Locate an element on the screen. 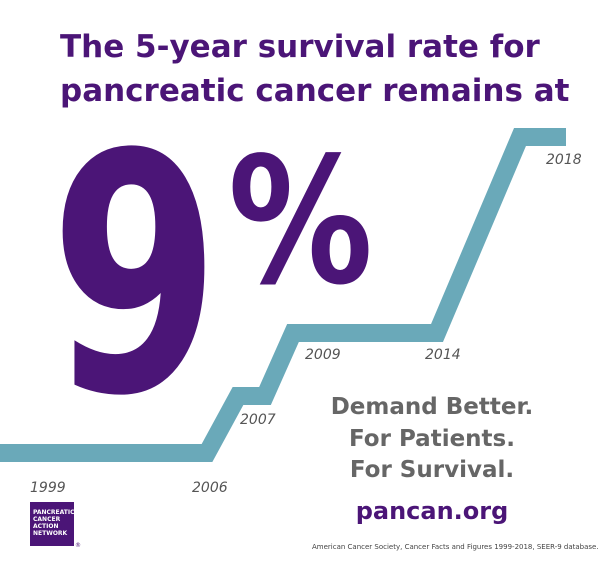 This screenshot has height=570, width=600. tagline: For Patients. is located at coordinates (432, 439).